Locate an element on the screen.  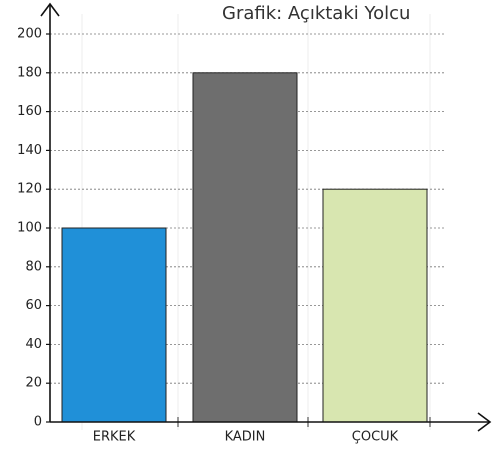
y-tick-label: 200 is located at coordinates (29, 34).